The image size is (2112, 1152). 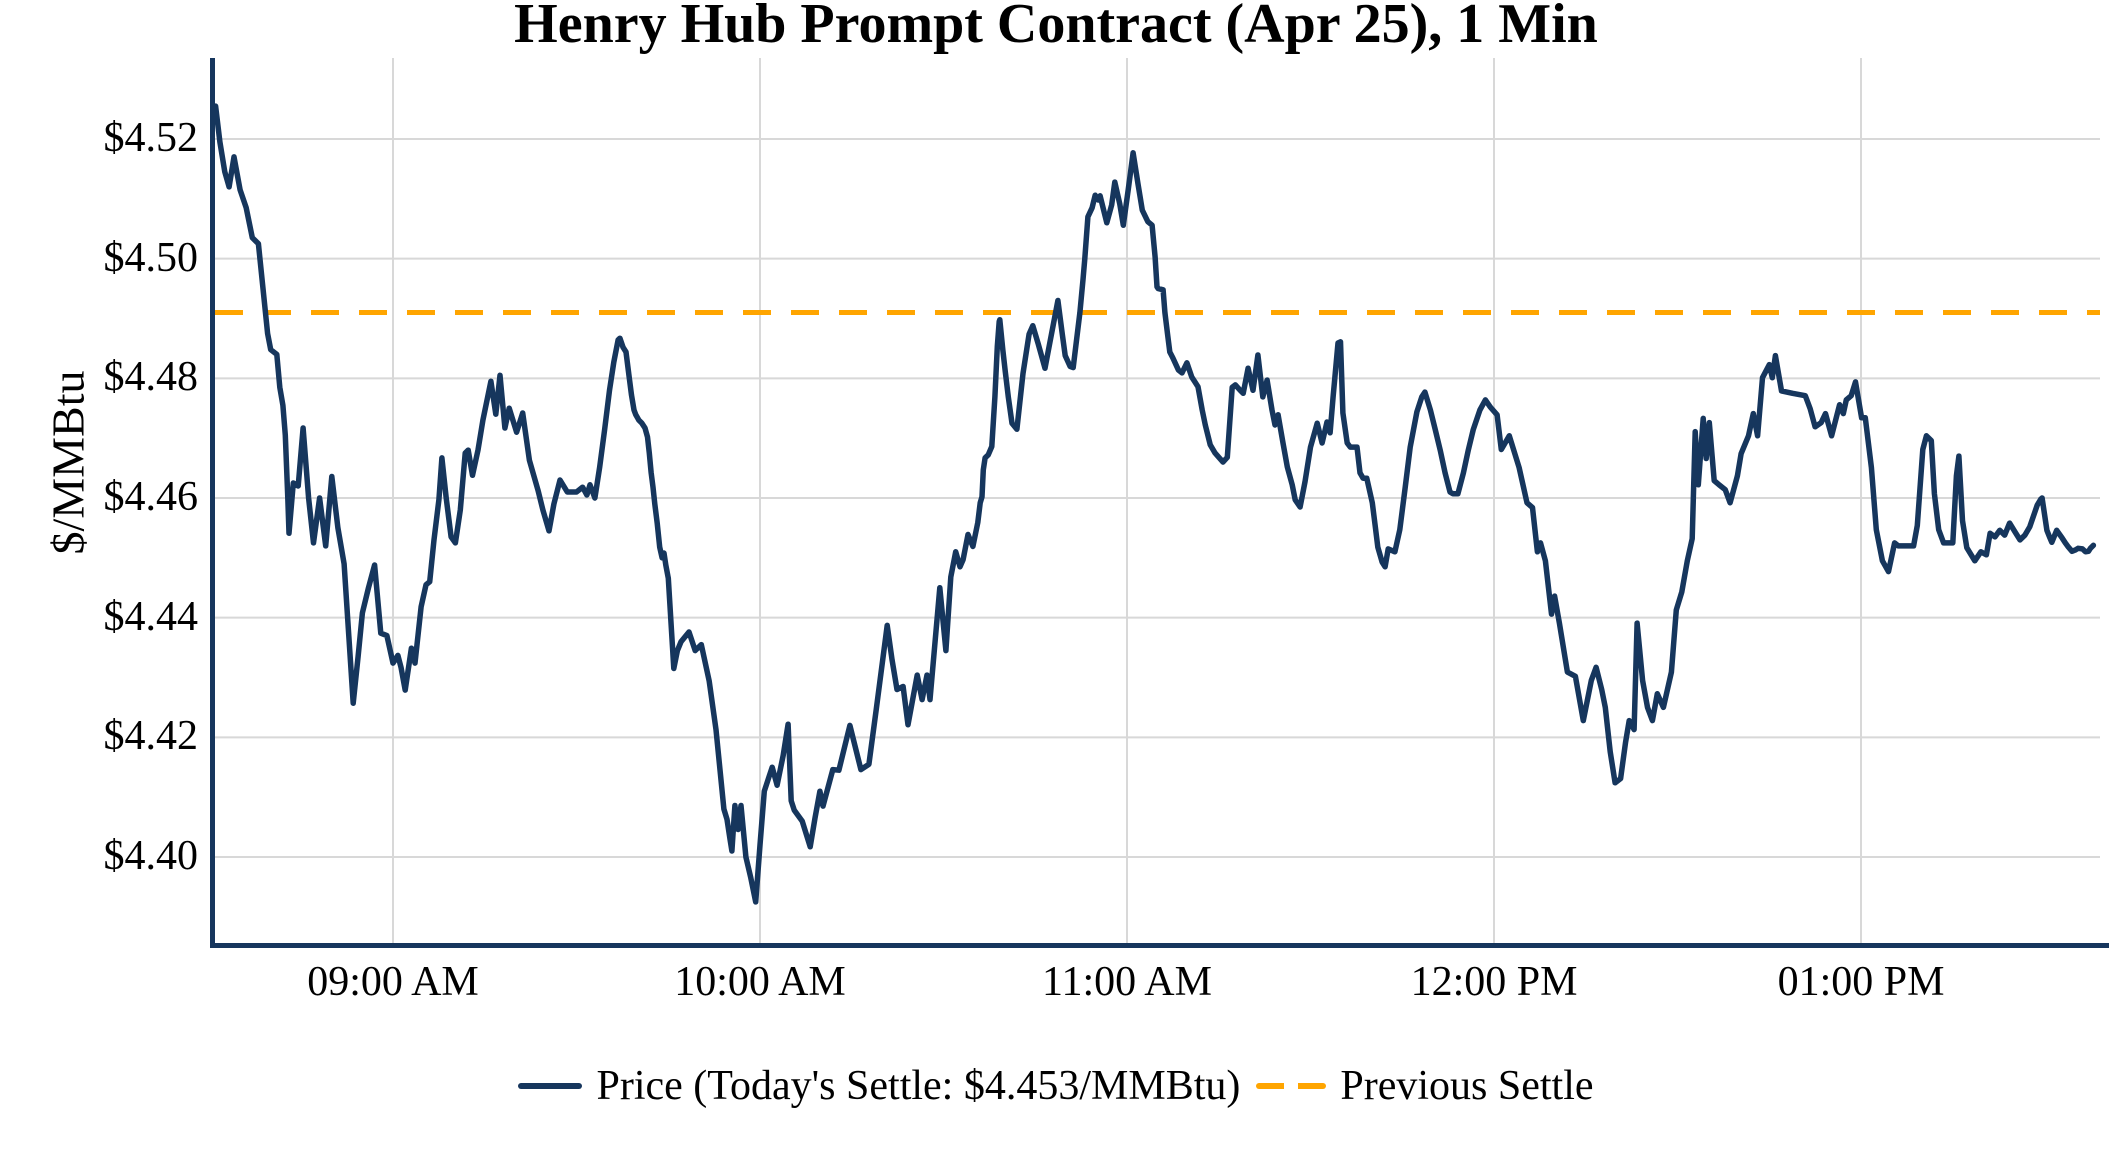 What do you see at coordinates (1861, 982) in the screenshot?
I see `x-tick-label: 01:00 PM` at bounding box center [1861, 982].